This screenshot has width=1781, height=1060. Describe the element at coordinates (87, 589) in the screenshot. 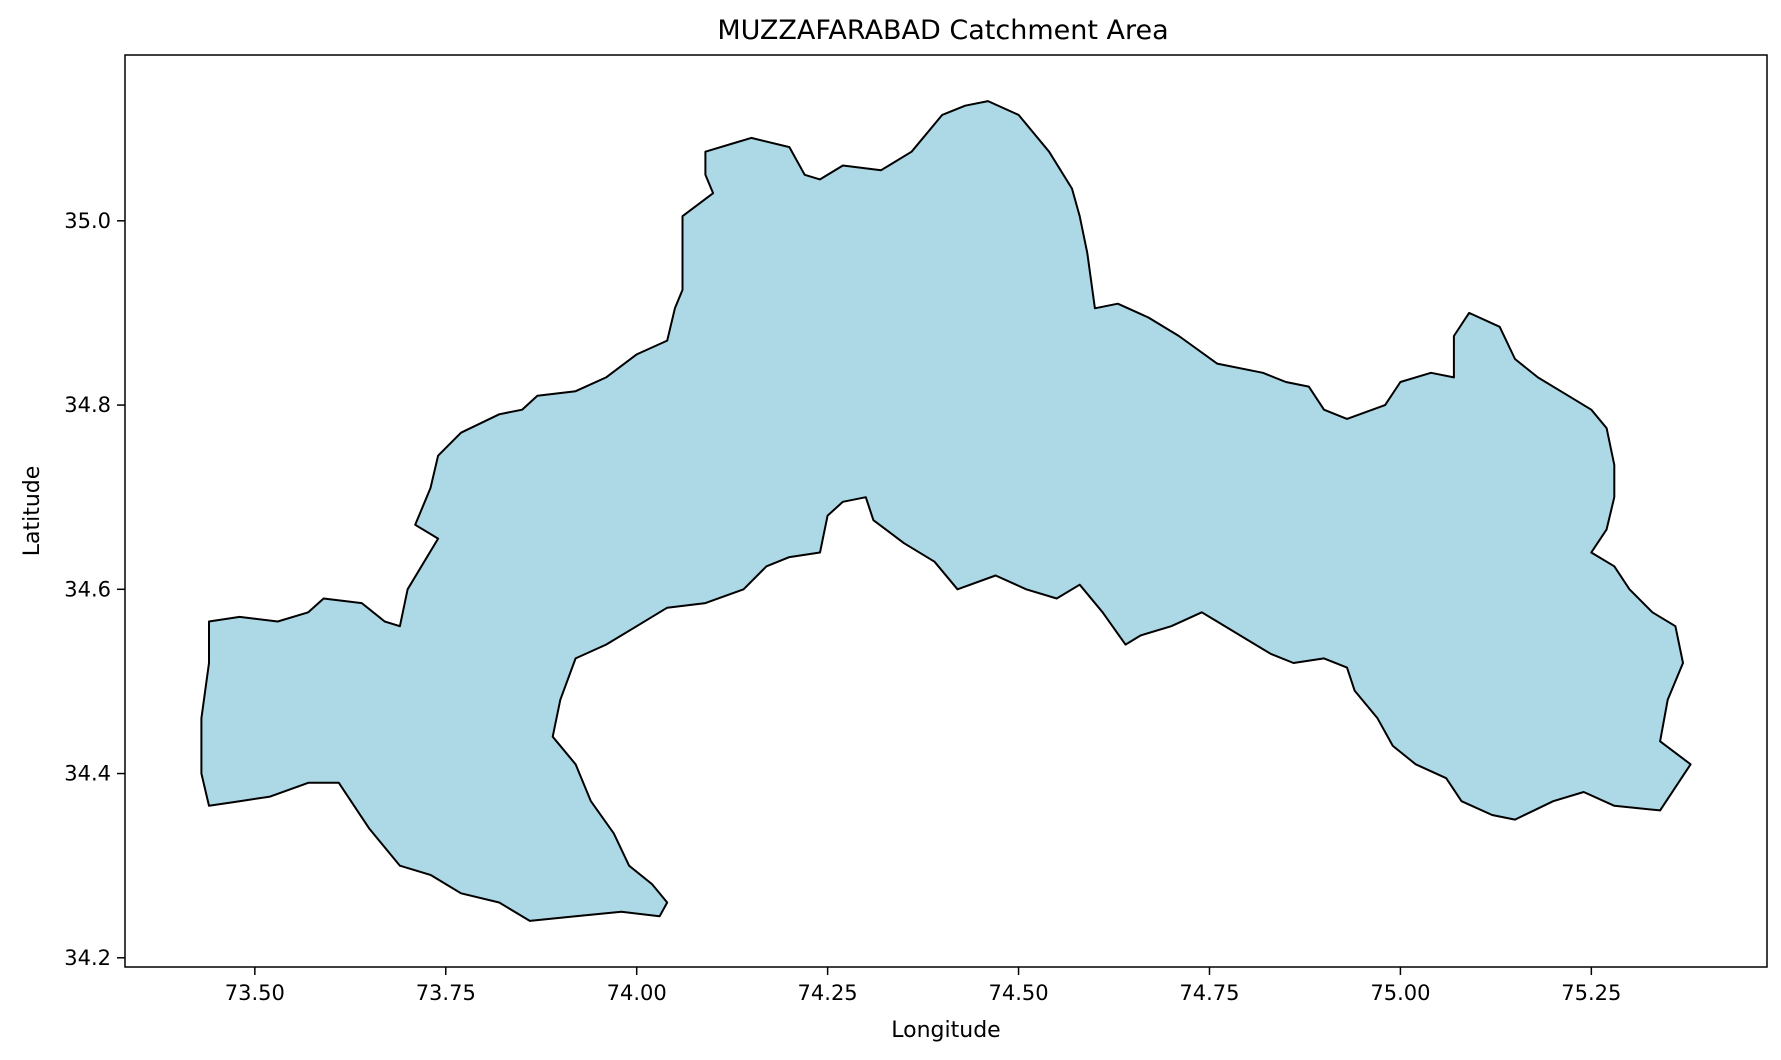

I see `y-tick-label: 34.6` at that location.